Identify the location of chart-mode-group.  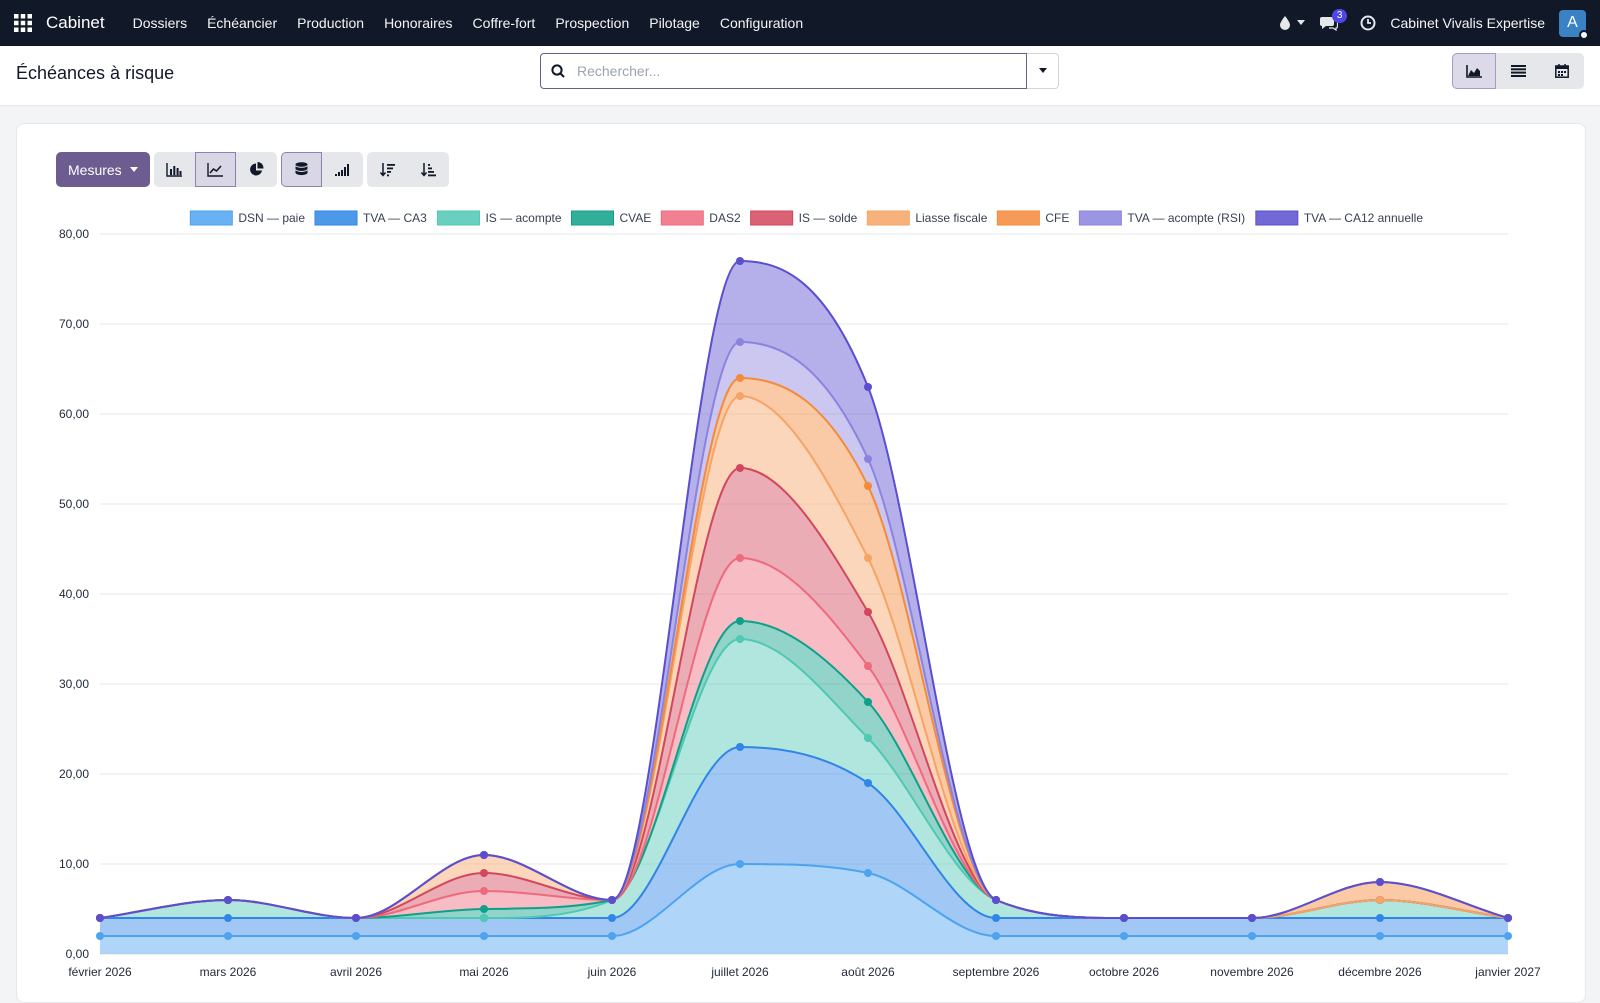
(321, 169).